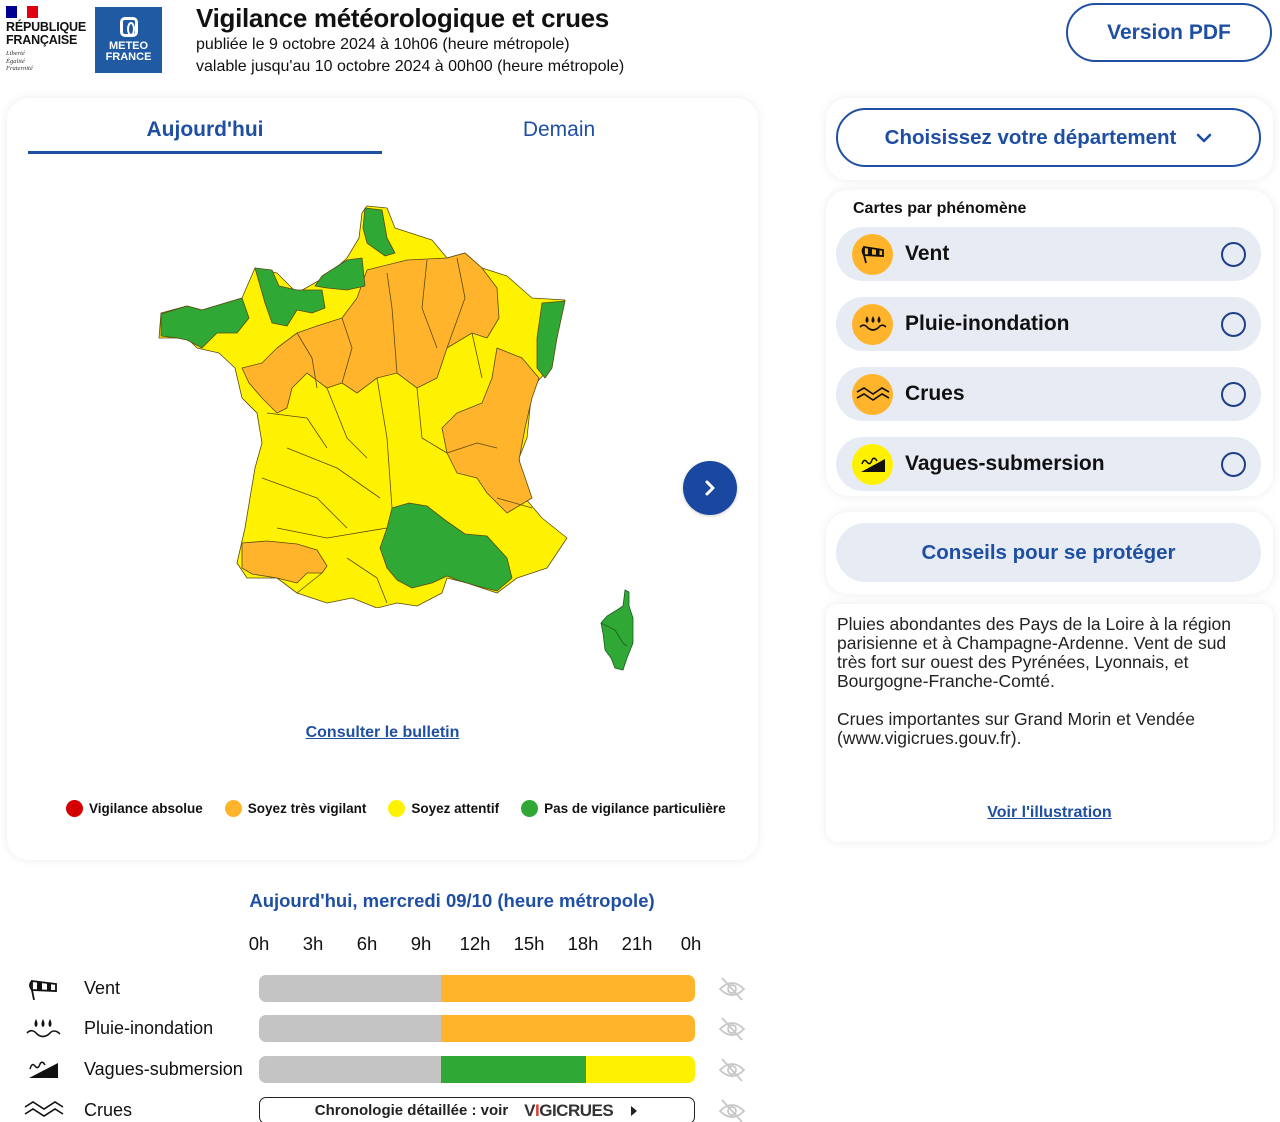 This screenshot has height=1122, width=1280. I want to click on chevron-down-icon, so click(1204, 137).